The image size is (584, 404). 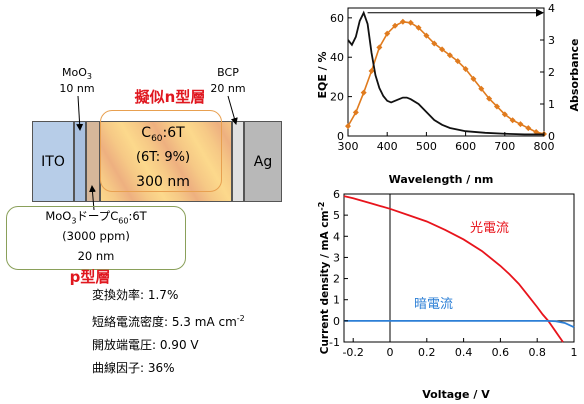 I want to click on doped-mid-text: ドープC, so click(x=97, y=216).